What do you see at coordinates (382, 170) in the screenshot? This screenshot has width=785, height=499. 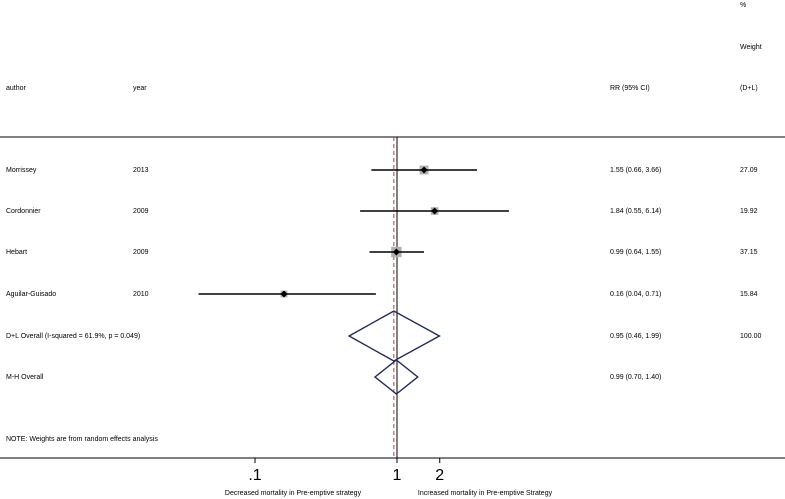 I see `study-row-0: Morrissey 2013 1.55 (0.66, 3.66) 27.09` at bounding box center [382, 170].